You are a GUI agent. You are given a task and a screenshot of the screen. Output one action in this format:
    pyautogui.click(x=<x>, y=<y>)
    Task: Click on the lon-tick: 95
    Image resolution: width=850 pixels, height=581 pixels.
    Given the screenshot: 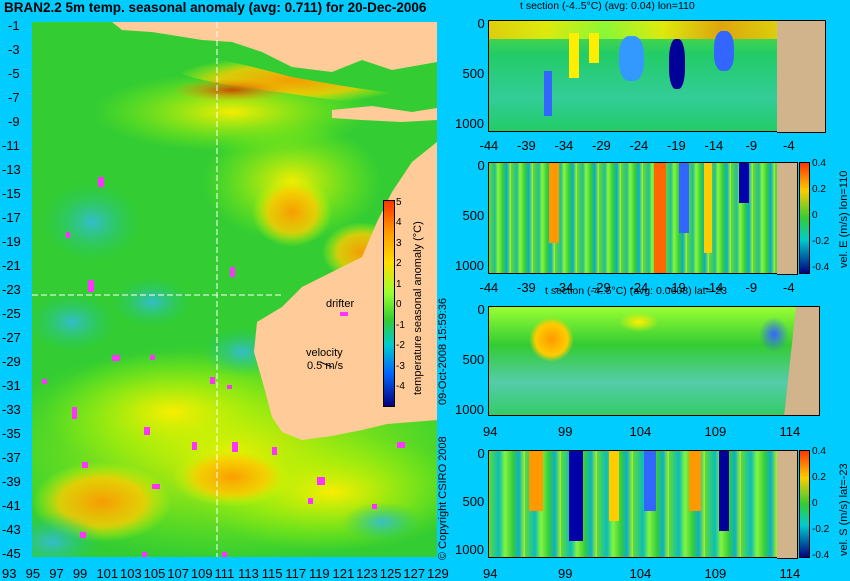 What is the action you would take?
    pyautogui.click(x=33, y=573)
    